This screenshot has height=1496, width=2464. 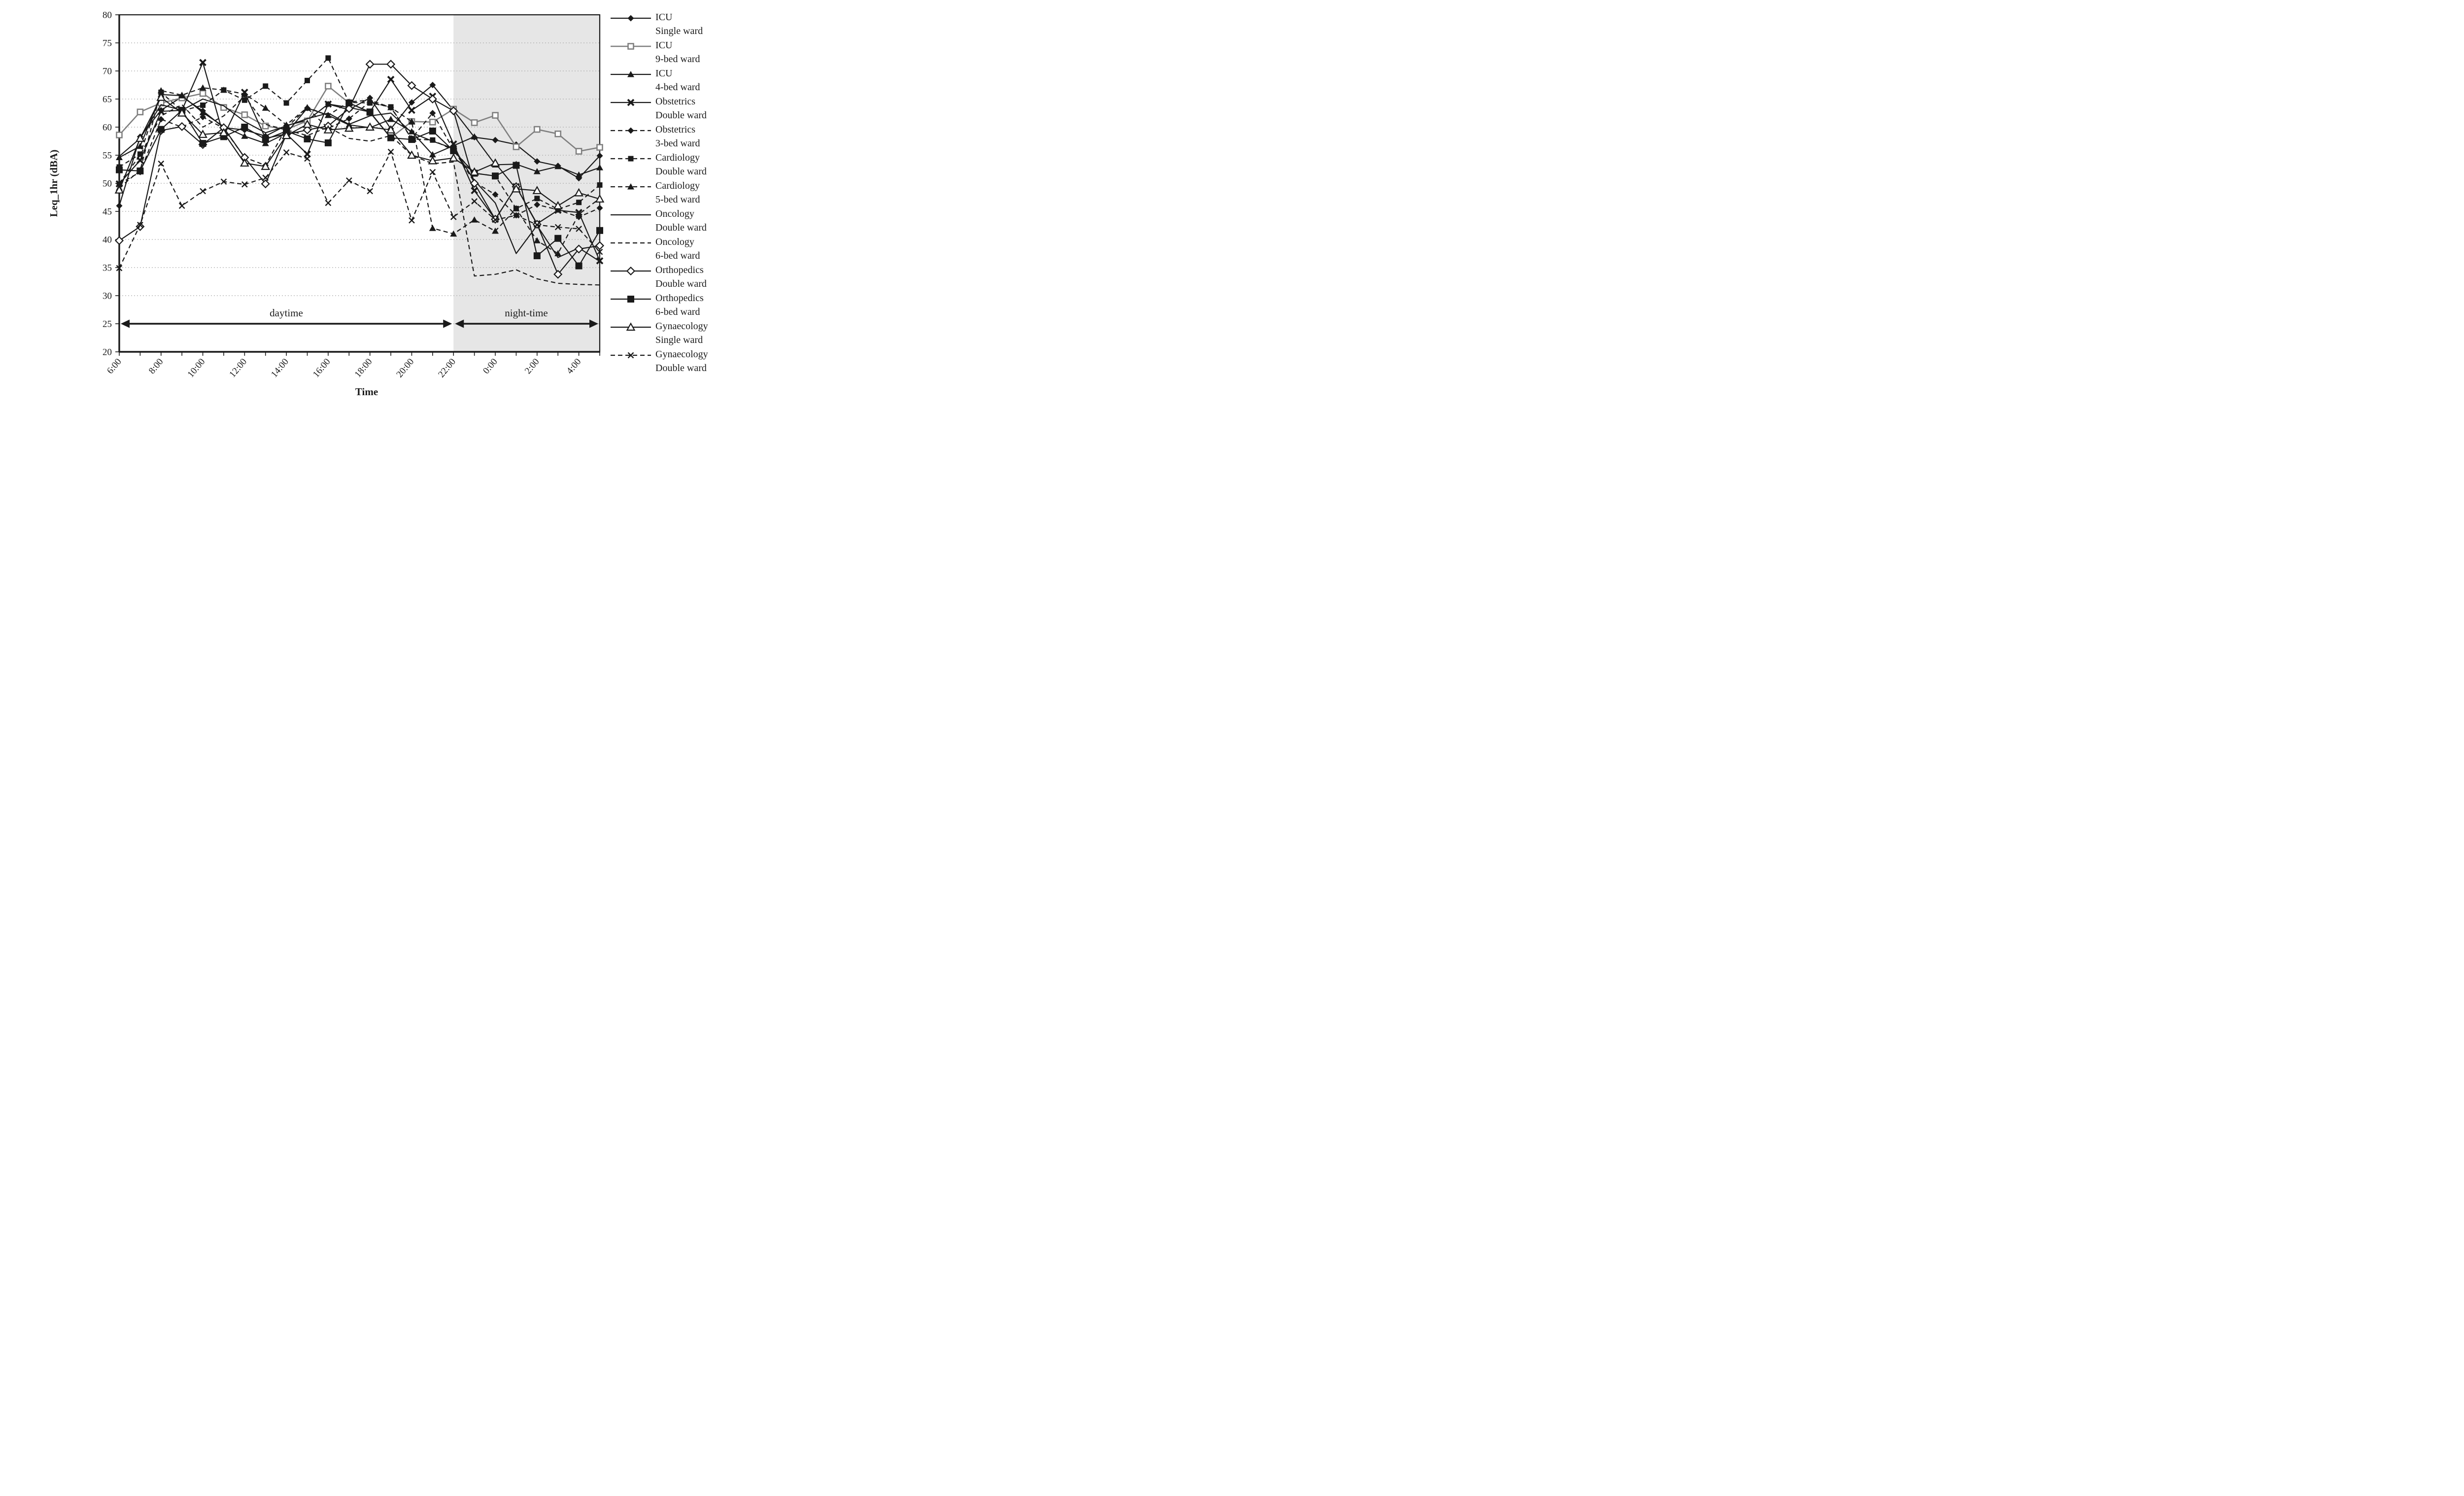 I want to click on legend-entry: Cardiology Double ward, so click(x=685, y=165).